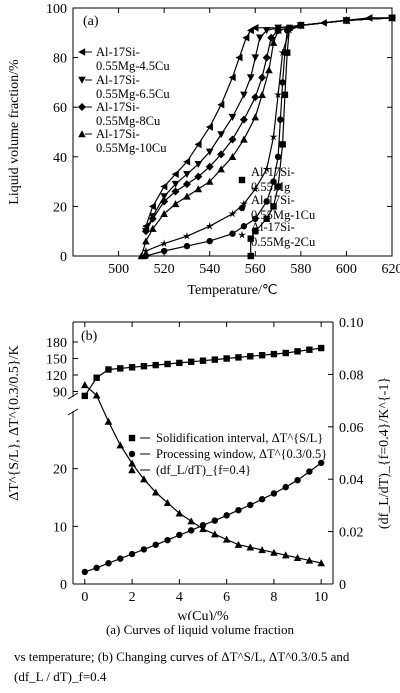 This screenshot has width=400, height=693. Describe the element at coordinates (133, 66) in the screenshot. I see `legend-label-a: 0.55Mg-4.5Cu` at that location.